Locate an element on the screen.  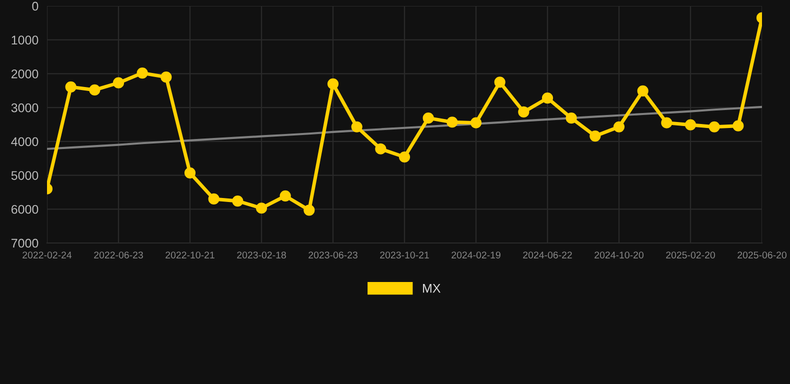
y-tick-label: 3000 is located at coordinates (24, 107).